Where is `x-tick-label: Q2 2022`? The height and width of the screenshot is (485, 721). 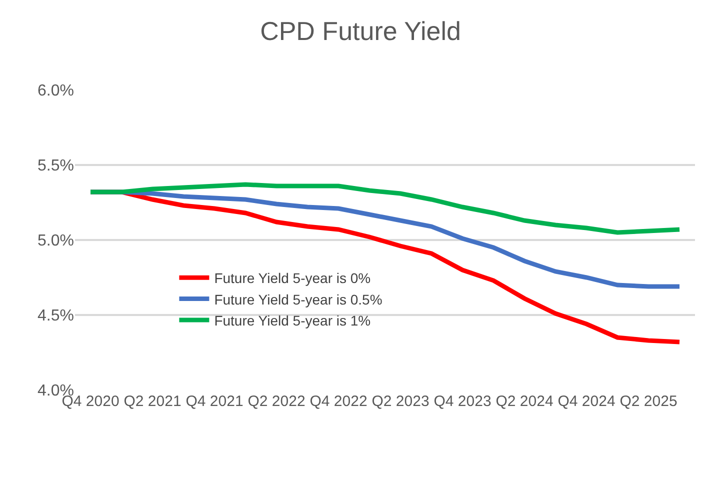
x-tick-label: Q2 2022 is located at coordinates (277, 401).